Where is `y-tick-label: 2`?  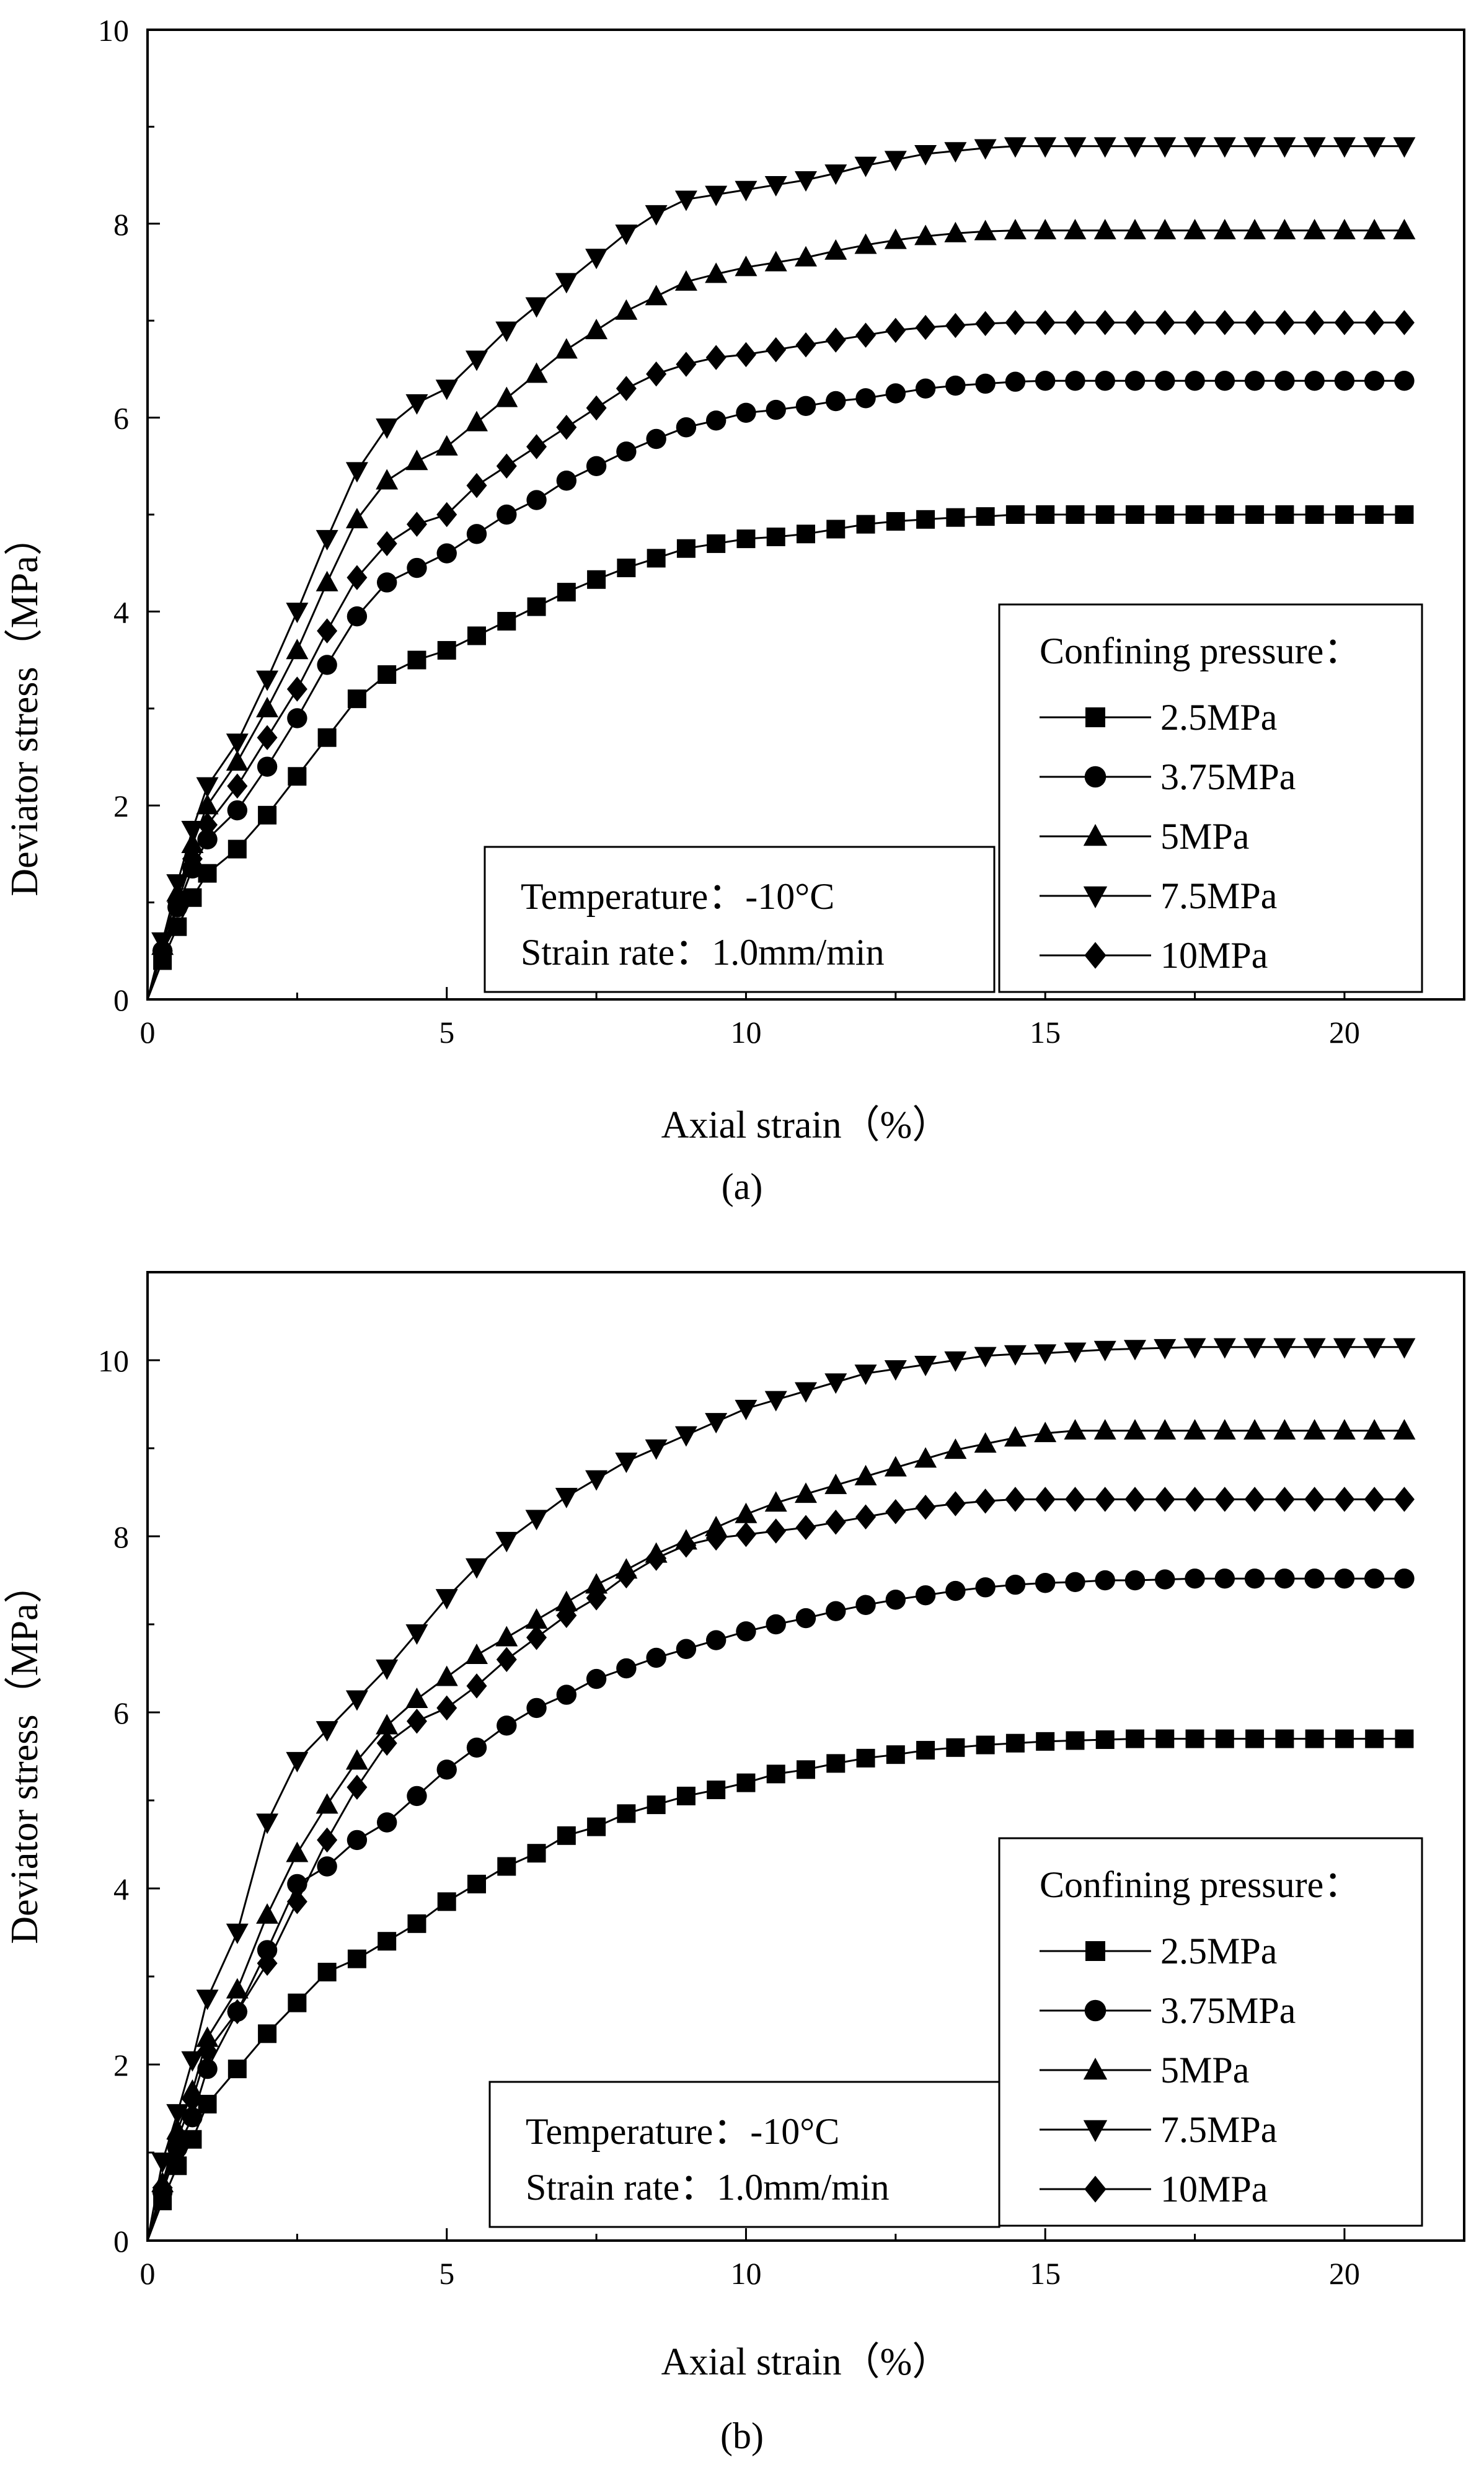
y-tick-label: 2 is located at coordinates (121, 2065).